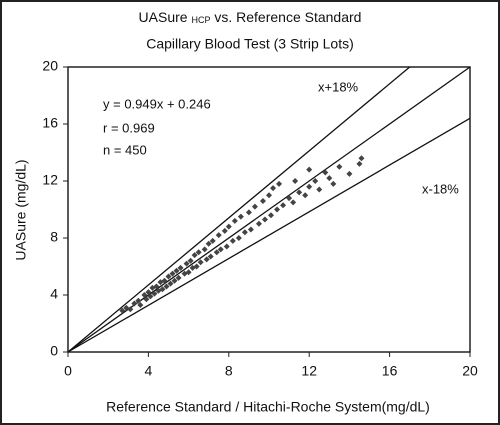 This screenshot has height=425, width=500. Describe the element at coordinates (54, 294) in the screenshot. I see `y-tick-label: 4` at that location.